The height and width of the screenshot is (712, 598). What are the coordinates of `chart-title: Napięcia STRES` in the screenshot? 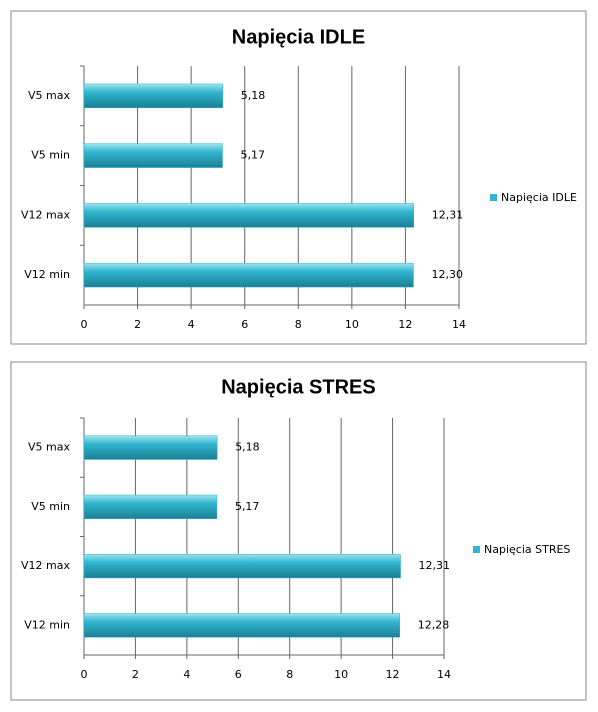 It's located at (298, 387).